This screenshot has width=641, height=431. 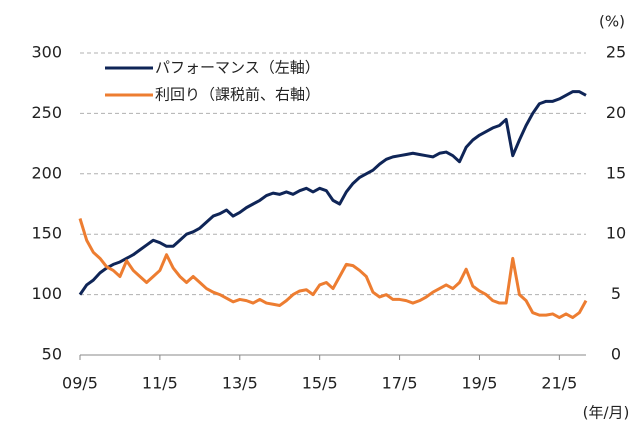 What do you see at coordinates (46, 112) in the screenshot?
I see `y-tick-label: 250` at bounding box center [46, 112].